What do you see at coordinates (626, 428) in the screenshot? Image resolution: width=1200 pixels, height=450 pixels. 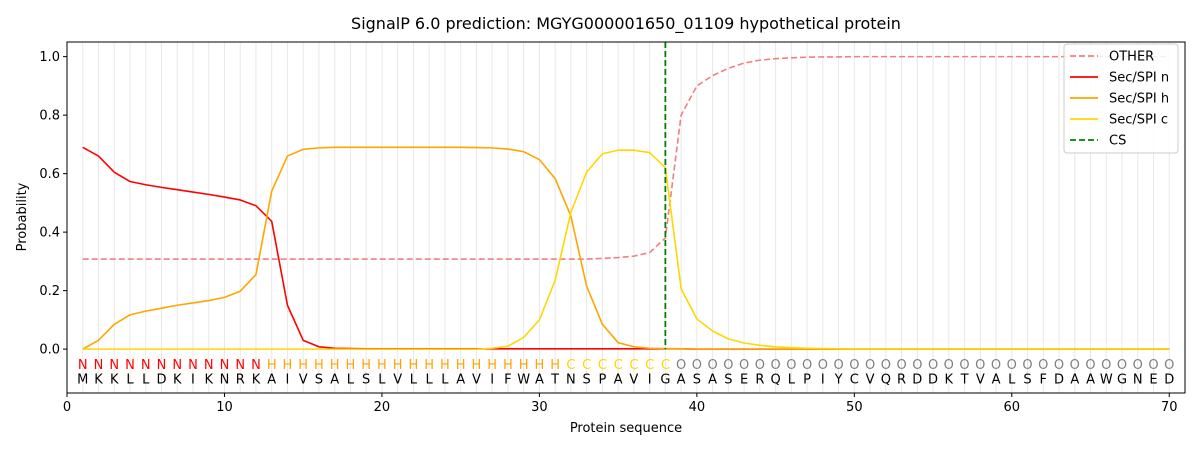 I see `x-axis-label: Protein sequence` at bounding box center [626, 428].